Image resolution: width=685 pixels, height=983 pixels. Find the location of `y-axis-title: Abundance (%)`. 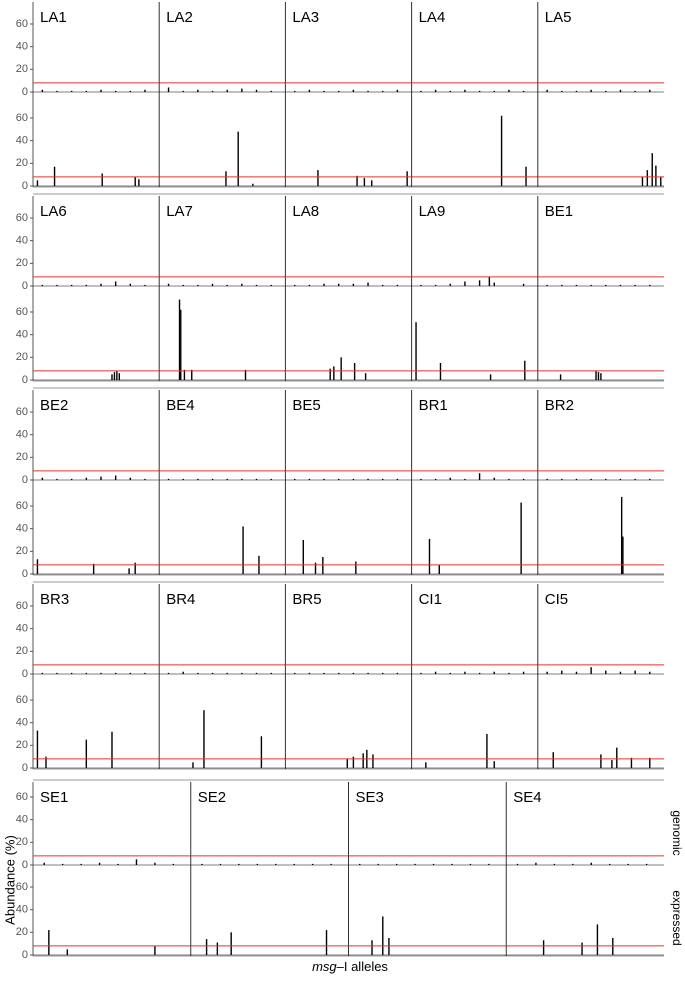

y-axis-title: Abundance (%) is located at coordinates (9, 880).